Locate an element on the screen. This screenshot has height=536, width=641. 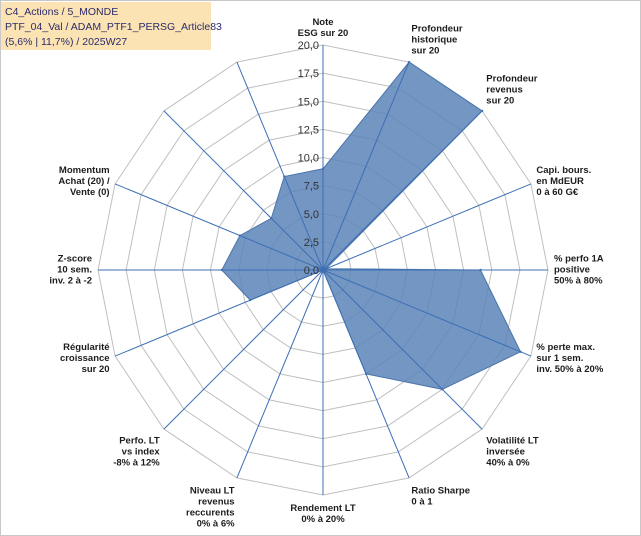
axis-label-line: ESG sur 20 is located at coordinates (323, 33).